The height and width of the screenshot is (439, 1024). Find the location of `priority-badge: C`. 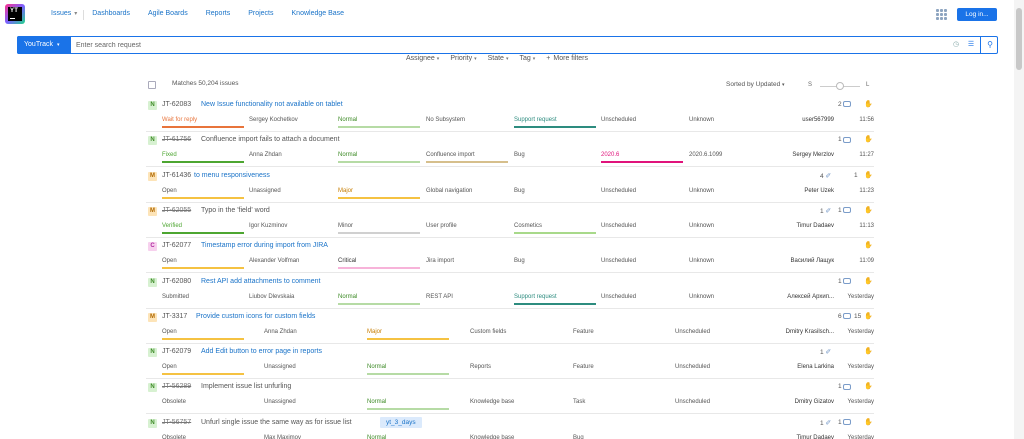

priority-badge: C is located at coordinates (152, 247).